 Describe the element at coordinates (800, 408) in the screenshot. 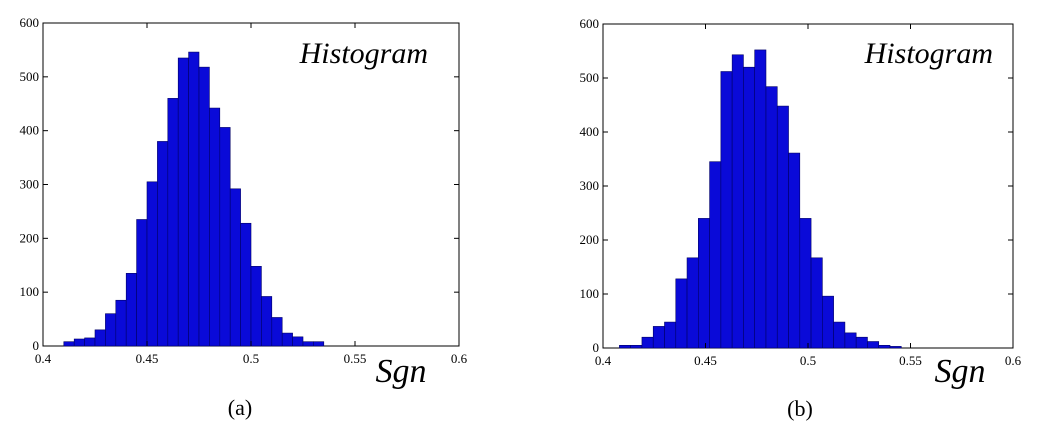

I see `panel-caption-b: (b)` at that location.